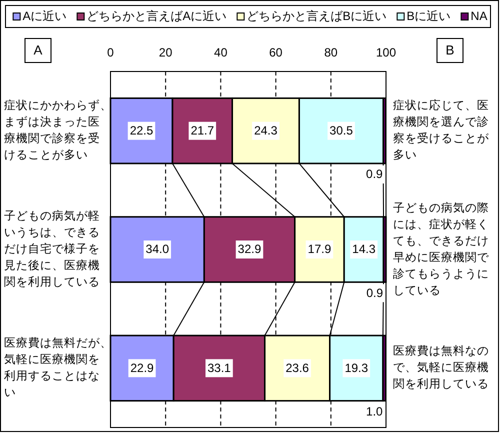 Image resolution: width=500 pixels, height=433 pixels. Describe the element at coordinates (342, 131) in the screenshot. I see `data-label: 30.5` at that location.